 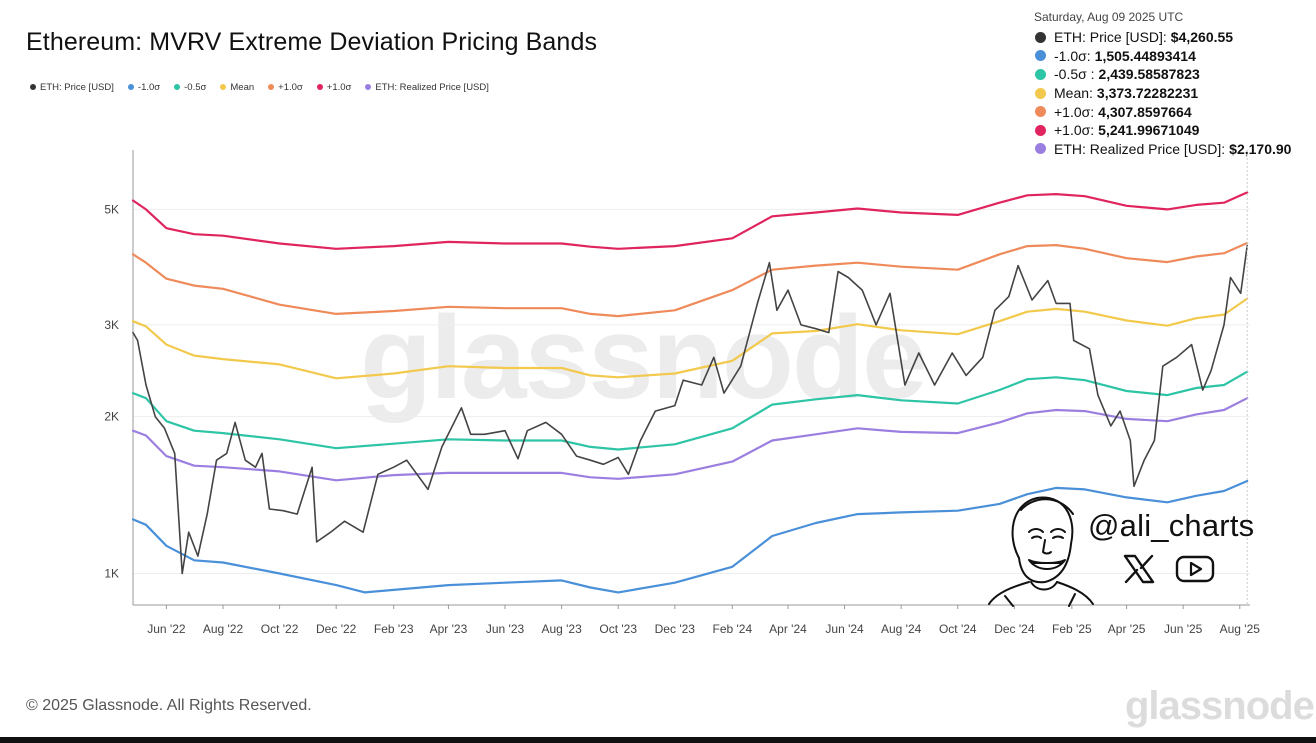 I want to click on tooltip-label: ETH: Realized Price [USD]:, so click(x=1140, y=148).